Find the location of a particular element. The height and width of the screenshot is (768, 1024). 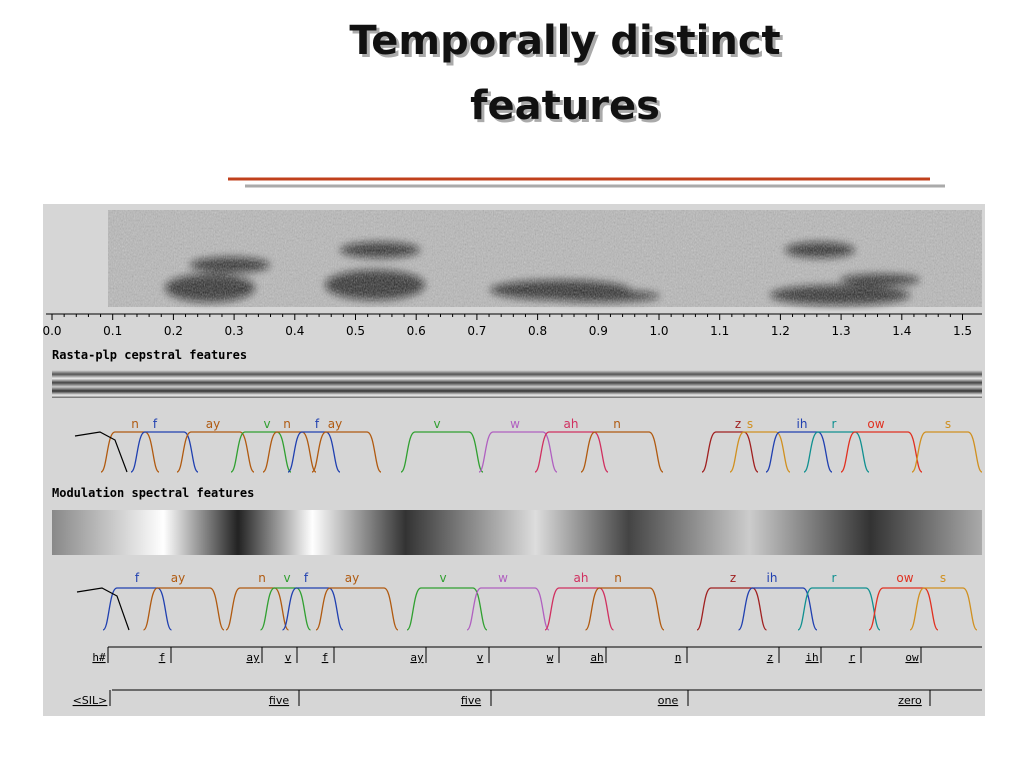

phone-segment: w is located at coordinates (550, 657).